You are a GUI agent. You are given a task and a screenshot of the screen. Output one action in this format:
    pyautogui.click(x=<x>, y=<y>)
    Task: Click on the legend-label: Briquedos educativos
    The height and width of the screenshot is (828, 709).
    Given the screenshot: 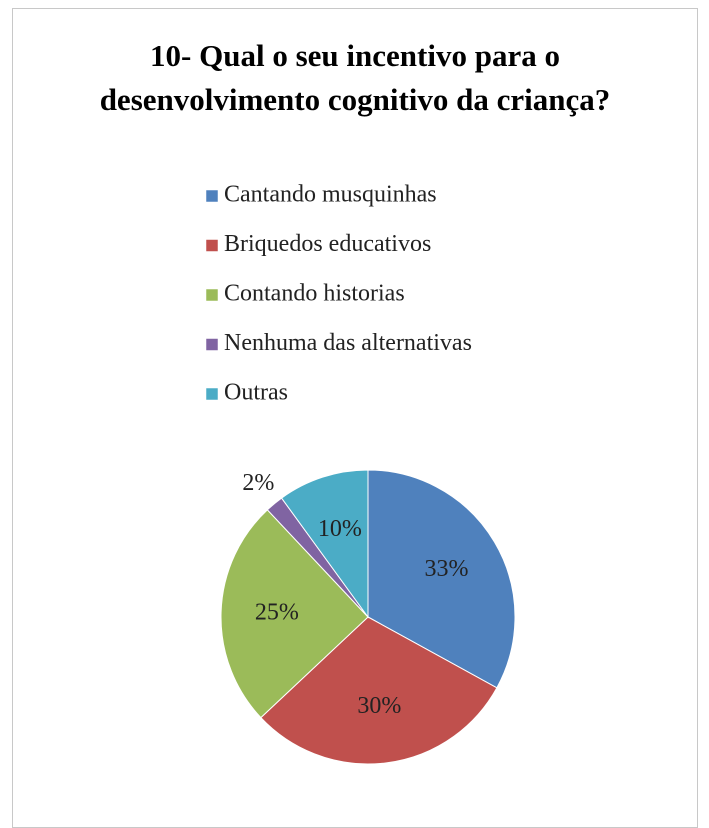 What is the action you would take?
    pyautogui.click(x=327, y=244)
    